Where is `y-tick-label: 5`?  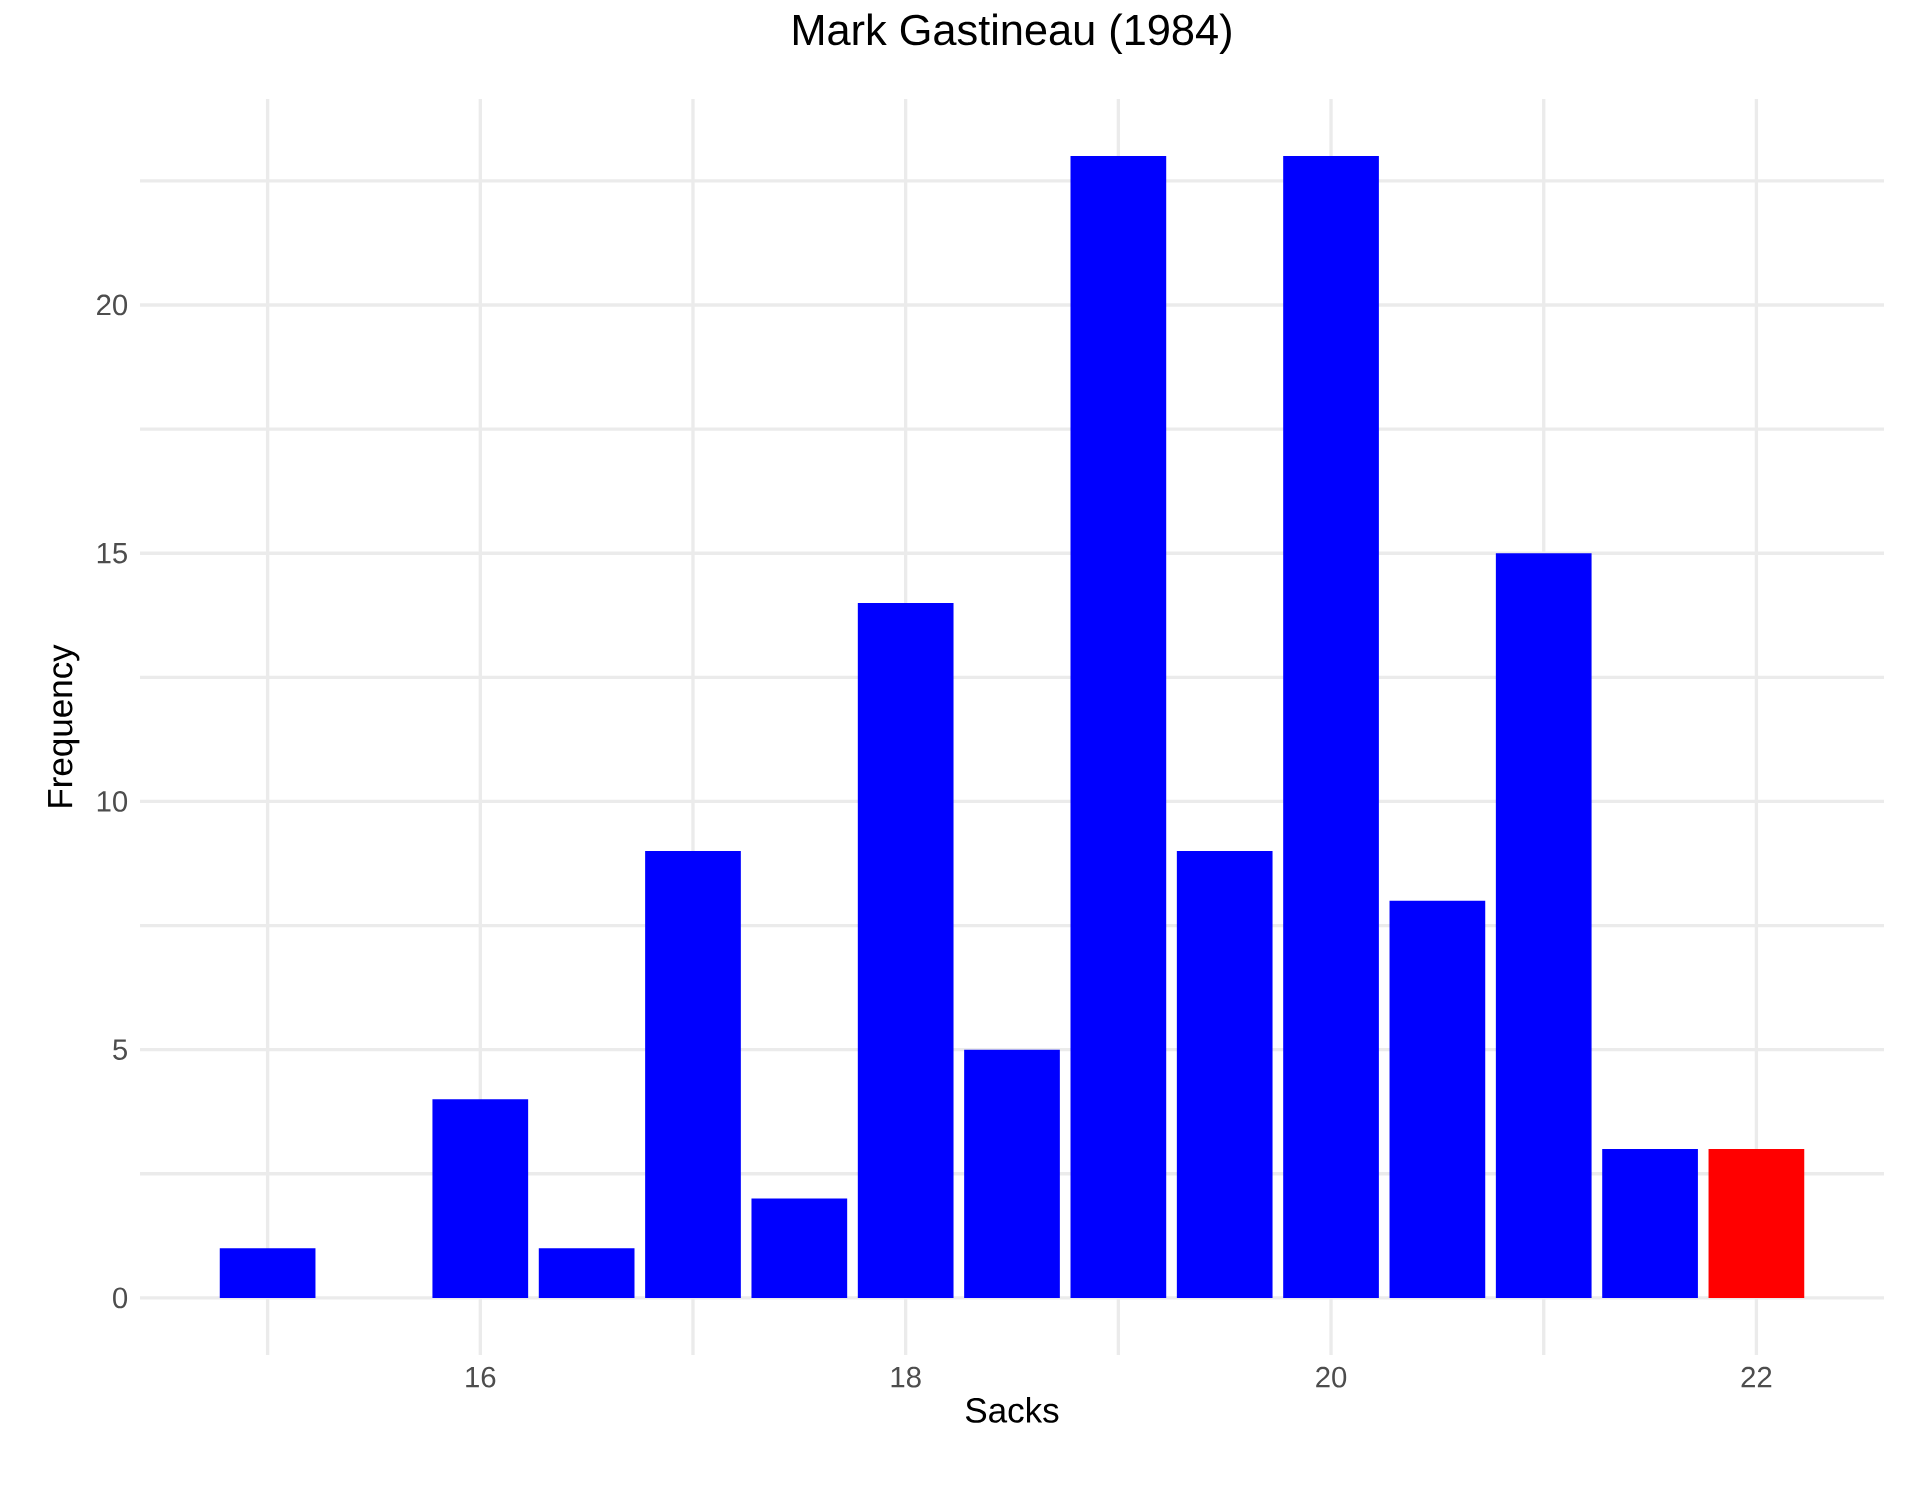
y-tick-label: 5 is located at coordinates (120, 1049).